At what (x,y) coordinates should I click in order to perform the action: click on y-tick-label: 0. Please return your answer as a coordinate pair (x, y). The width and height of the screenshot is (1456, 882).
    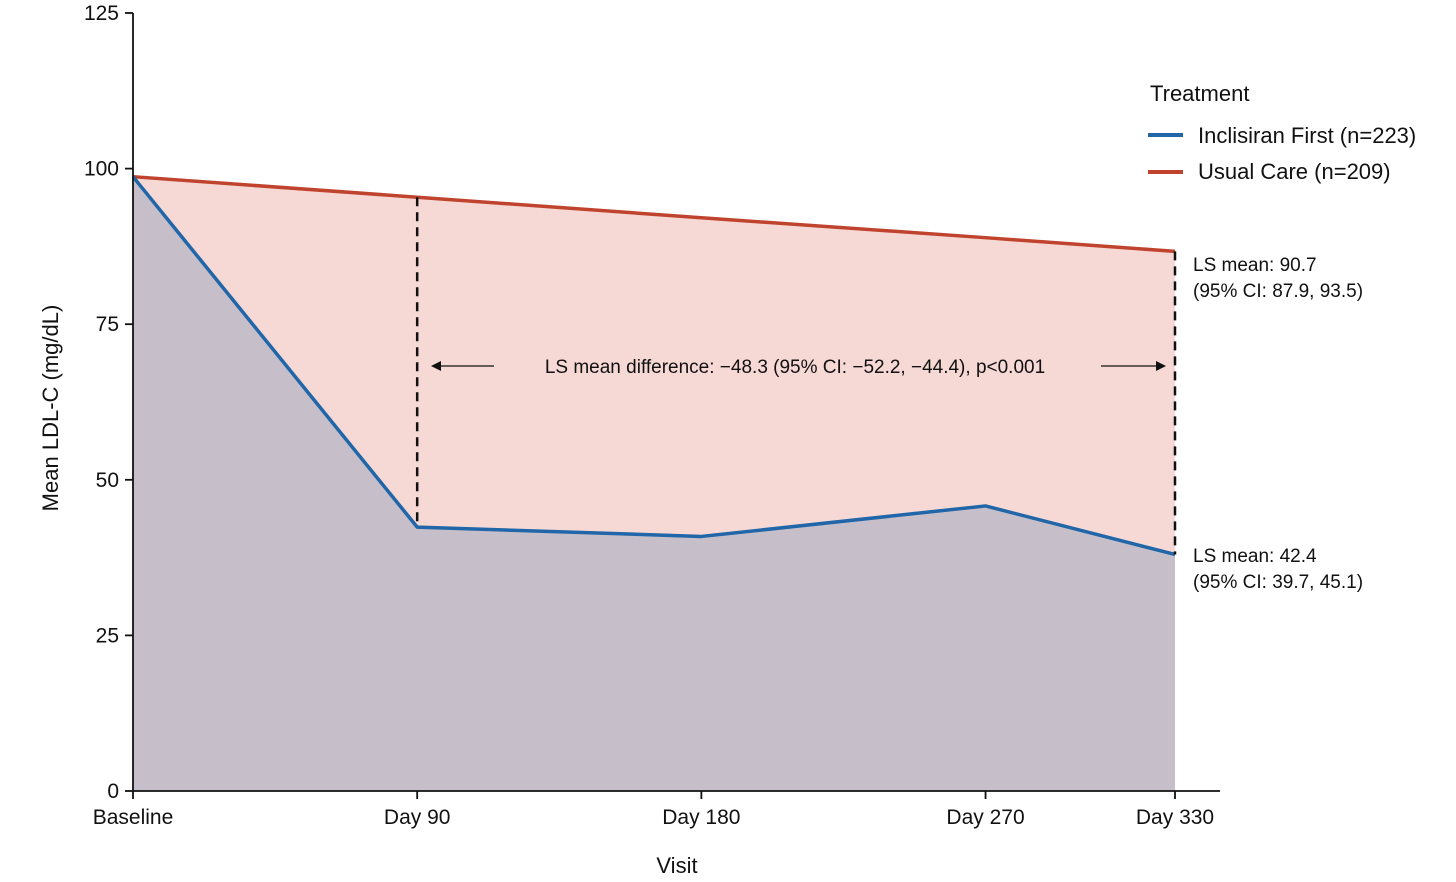
    Looking at the image, I should click on (113, 791).